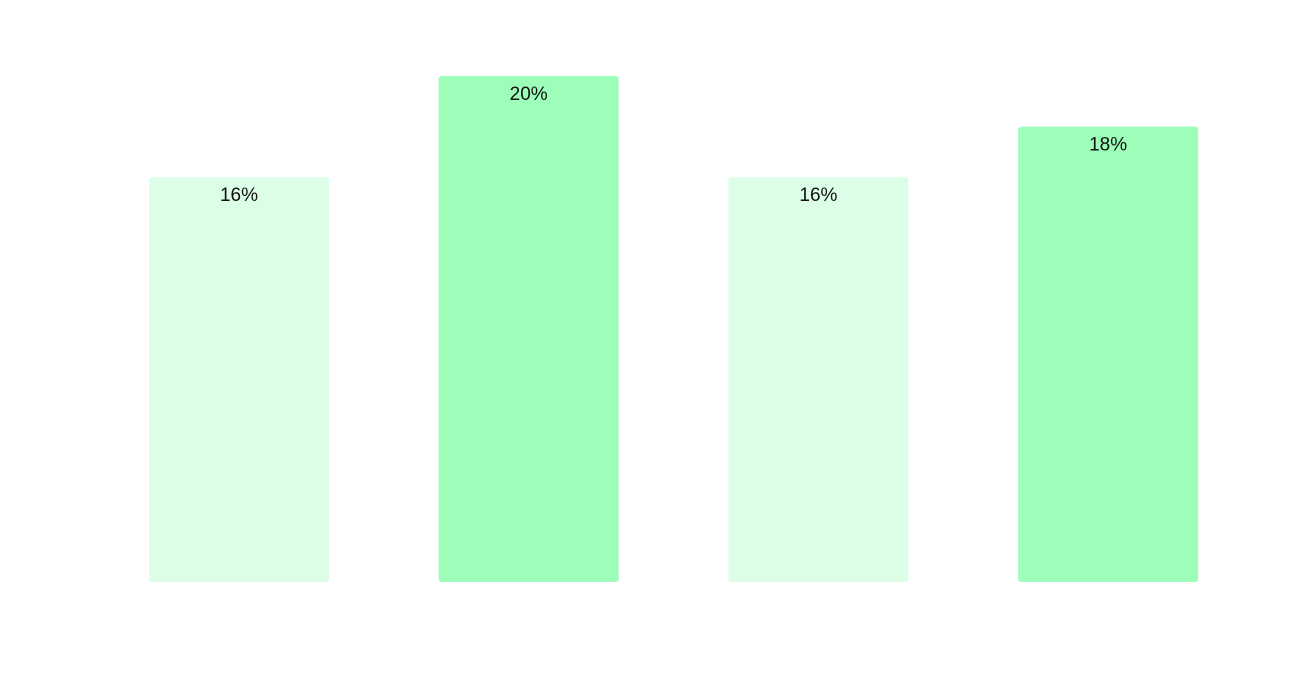  Describe the element at coordinates (529, 94) in the screenshot. I see `data-label-2: 20%` at that location.